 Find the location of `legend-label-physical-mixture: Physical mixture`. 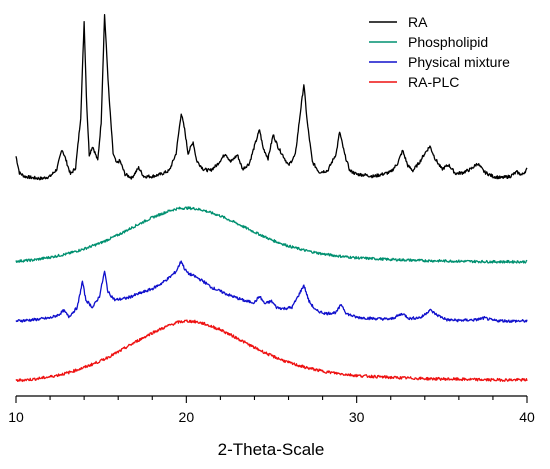

legend-label-physical-mixture: Physical mixture is located at coordinates (459, 62).